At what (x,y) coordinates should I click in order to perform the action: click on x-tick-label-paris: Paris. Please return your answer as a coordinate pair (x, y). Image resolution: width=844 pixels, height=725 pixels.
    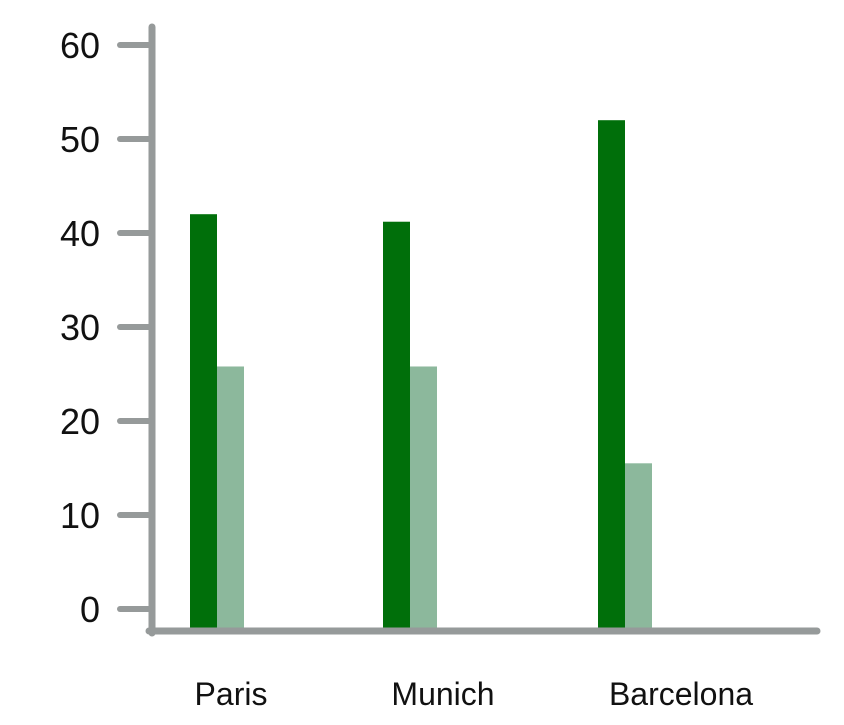
    Looking at the image, I should click on (231, 694).